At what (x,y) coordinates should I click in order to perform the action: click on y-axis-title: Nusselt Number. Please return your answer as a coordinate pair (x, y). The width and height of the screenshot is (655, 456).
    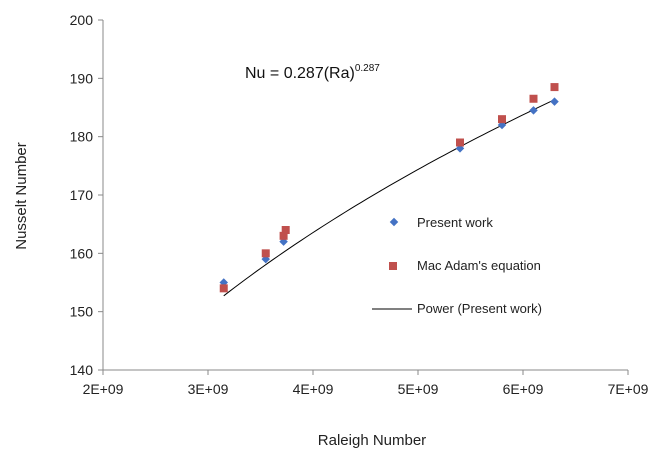
    Looking at the image, I should click on (21, 196).